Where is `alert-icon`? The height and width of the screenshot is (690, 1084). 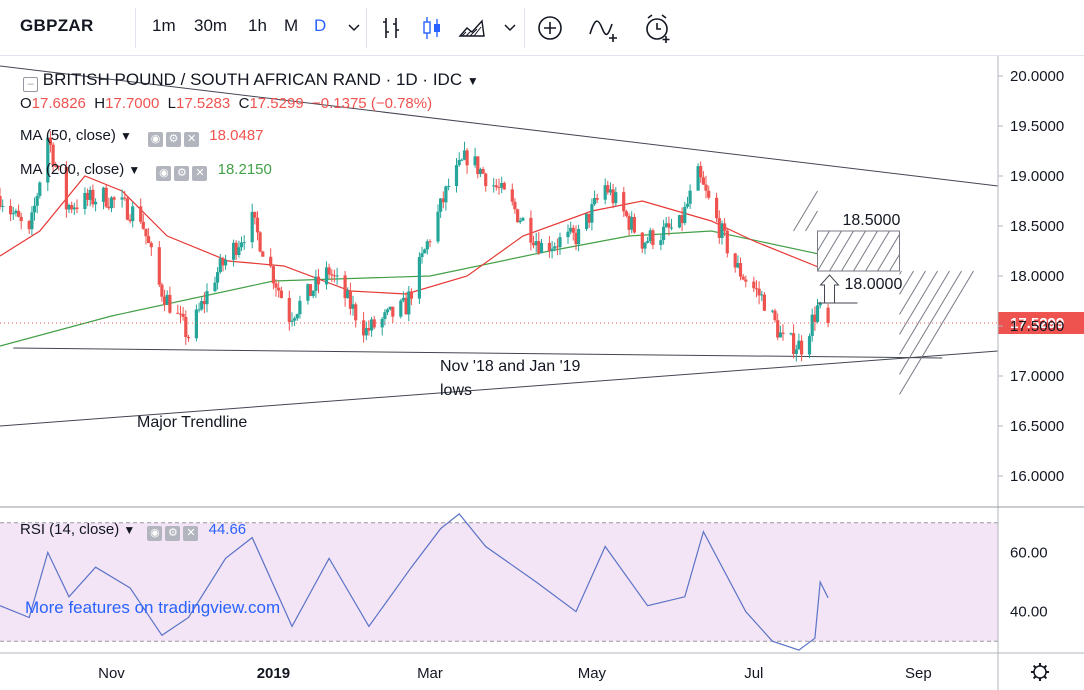
alert-icon is located at coordinates (658, 28).